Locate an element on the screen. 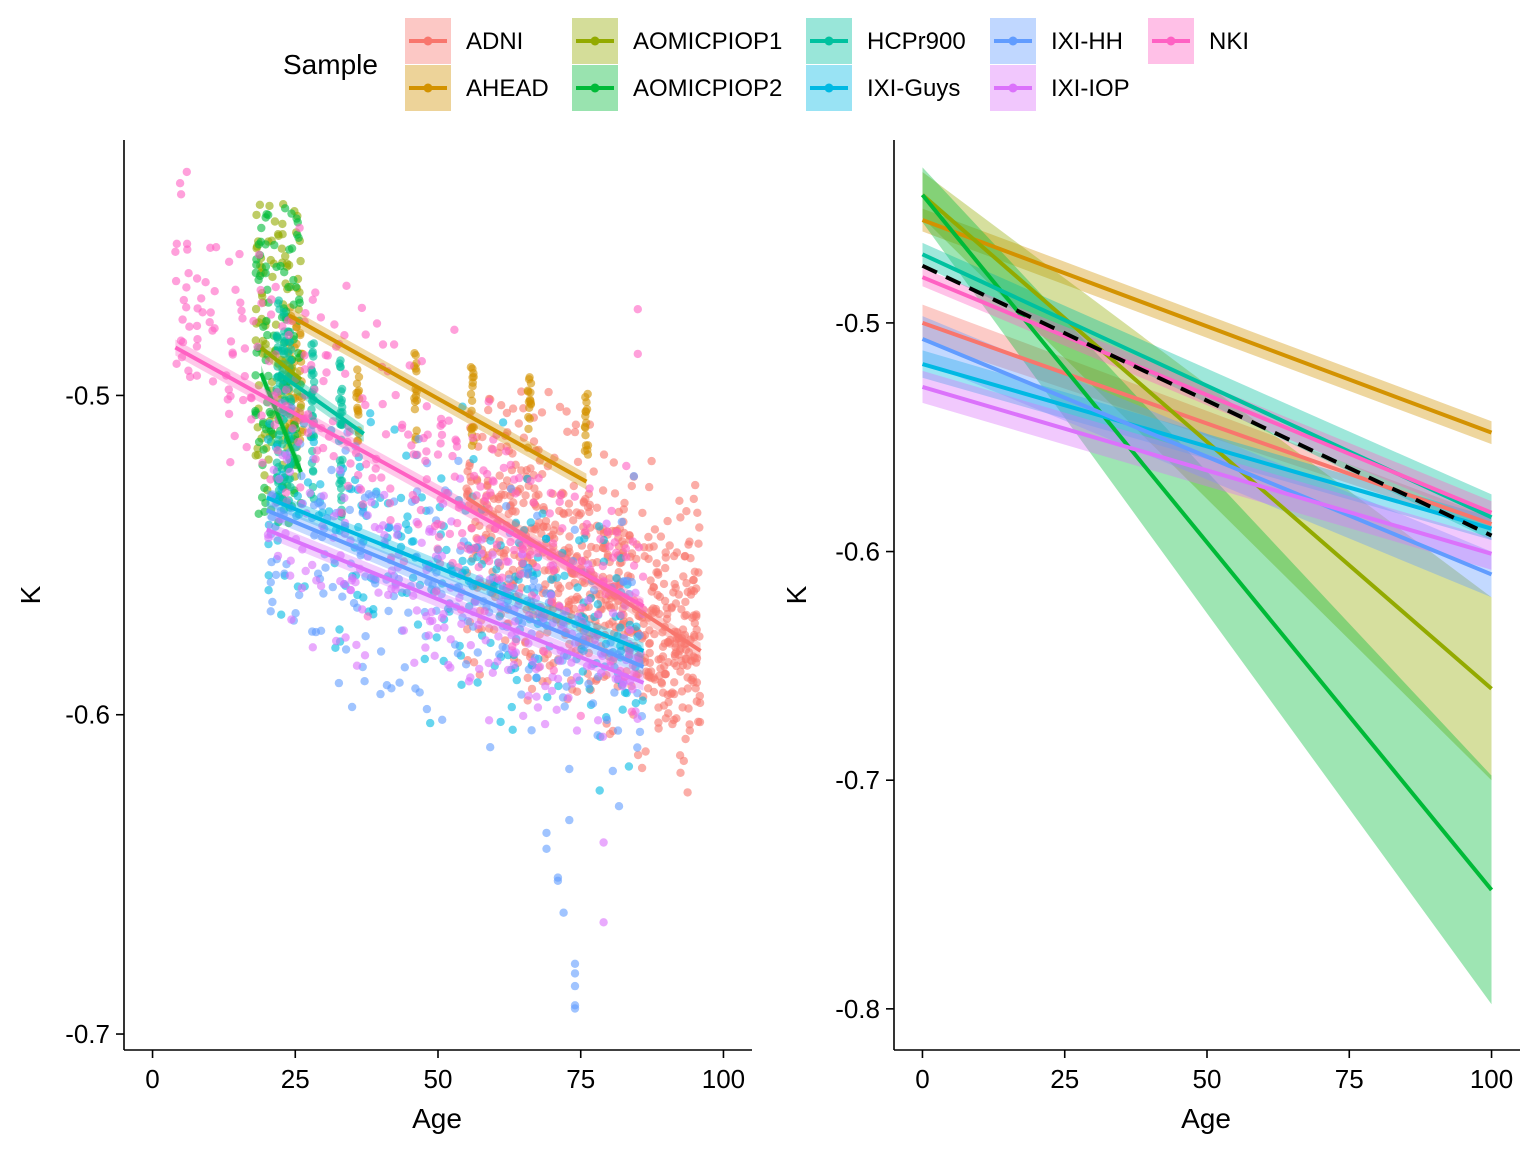  left-x-tick-label: 100 is located at coordinates (723, 1079).